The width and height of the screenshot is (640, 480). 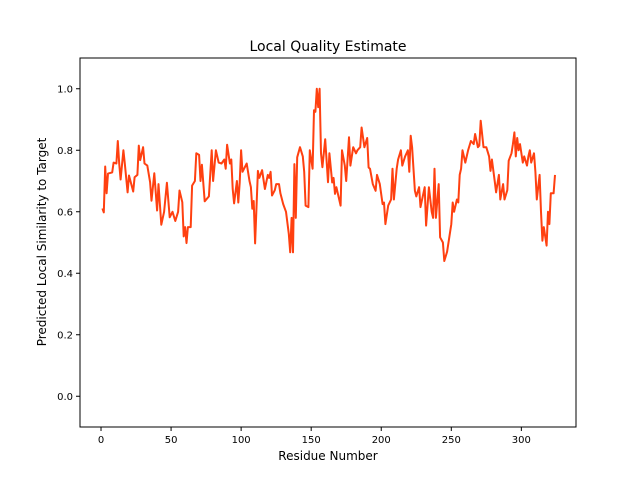 What do you see at coordinates (65, 212) in the screenshot?
I see `y-tick-label: 0.6` at bounding box center [65, 212].